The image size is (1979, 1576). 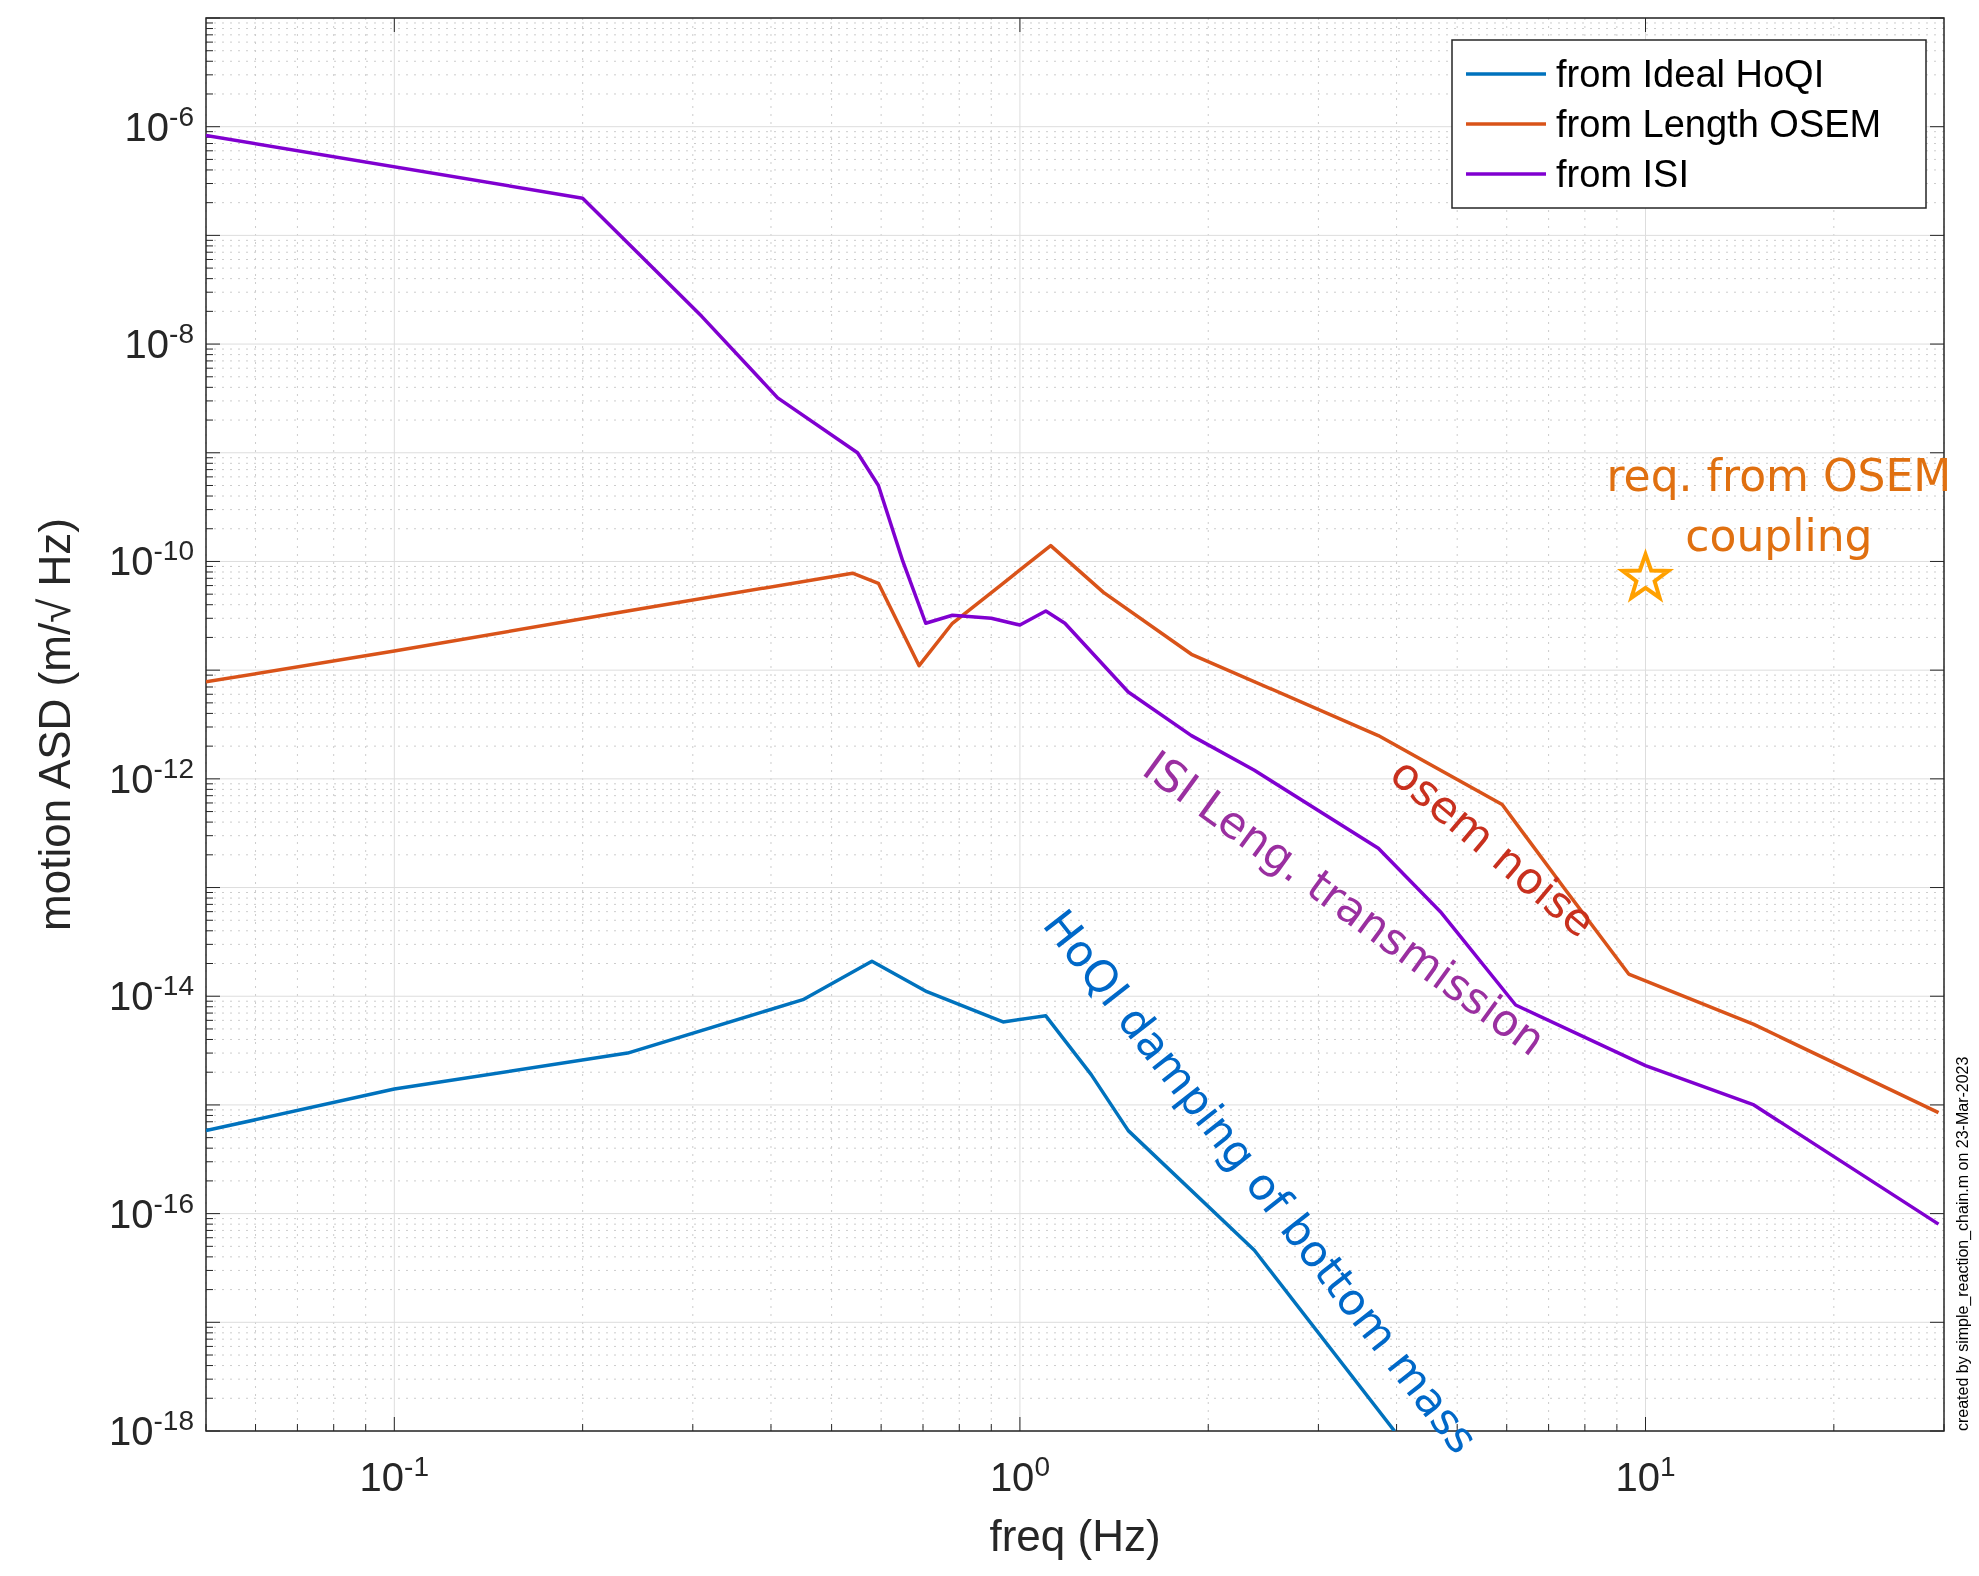 What do you see at coordinates (151, 776) in the screenshot?
I see `y-tick-label: 10$^{-12}$` at bounding box center [151, 776].